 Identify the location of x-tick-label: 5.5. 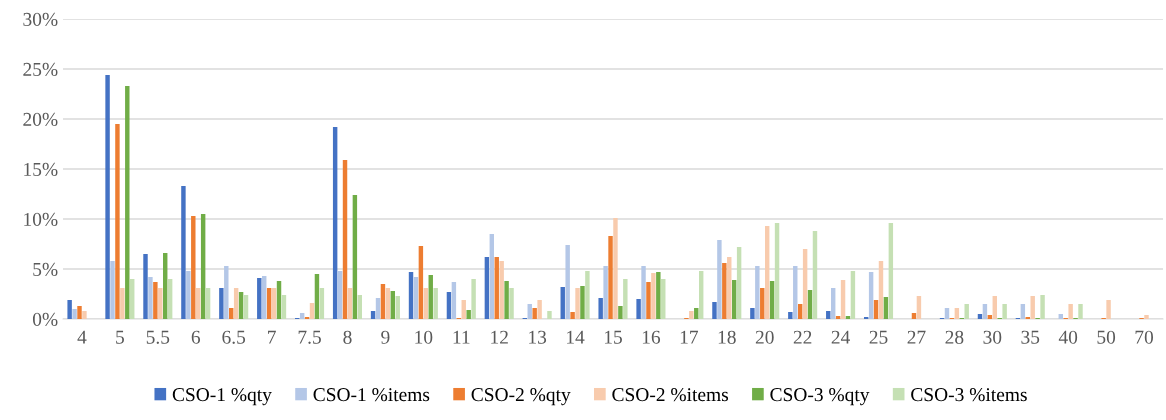
(158, 337).